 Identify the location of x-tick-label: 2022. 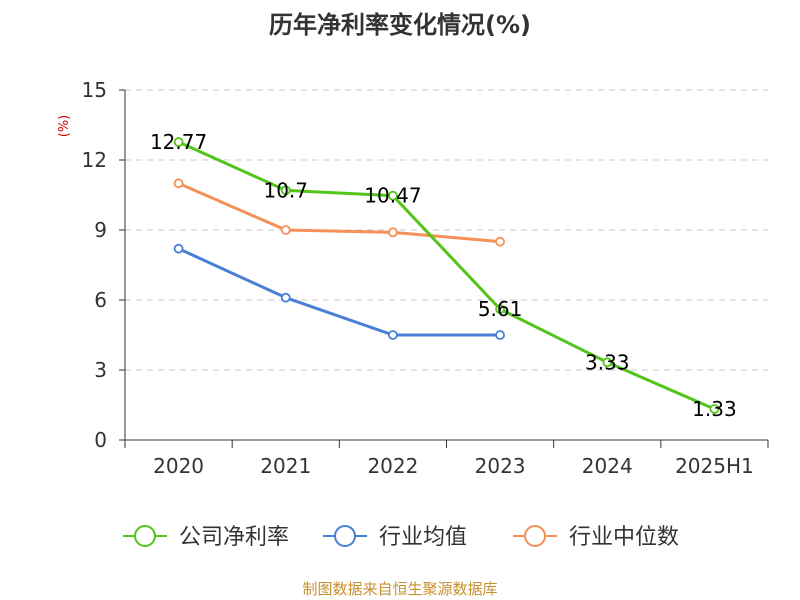
(392, 466).